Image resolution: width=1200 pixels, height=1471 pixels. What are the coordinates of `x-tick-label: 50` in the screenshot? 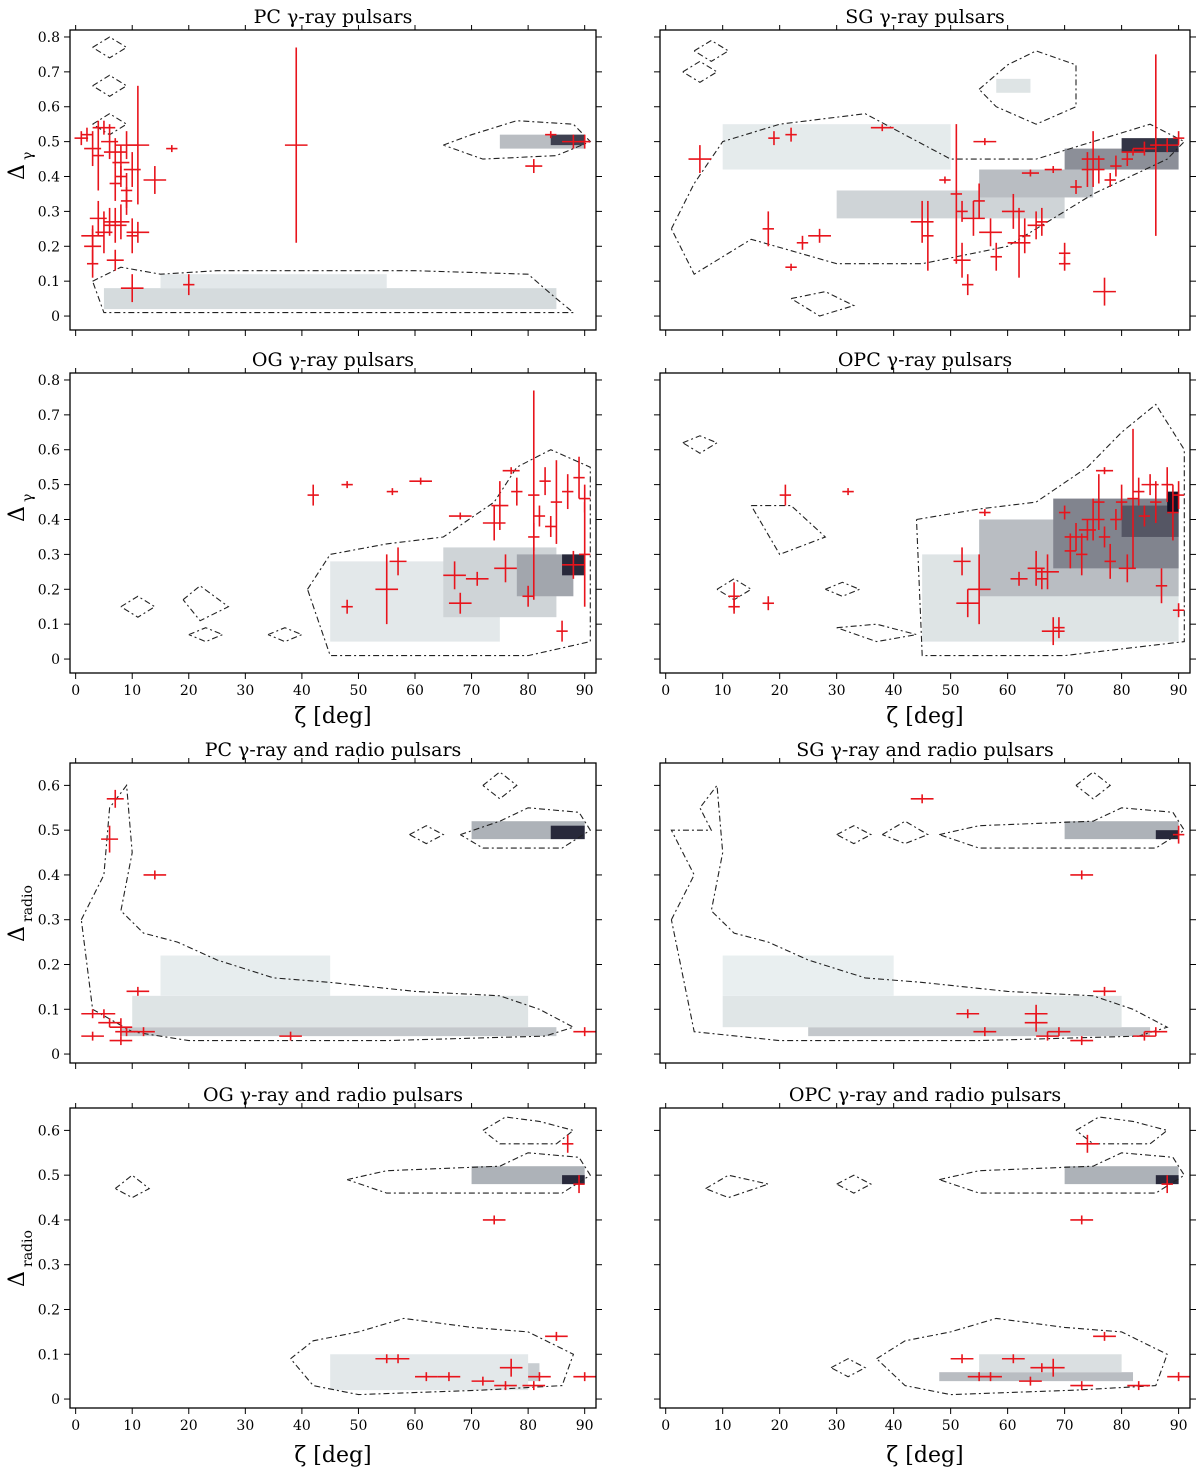 It's located at (951, 1426).